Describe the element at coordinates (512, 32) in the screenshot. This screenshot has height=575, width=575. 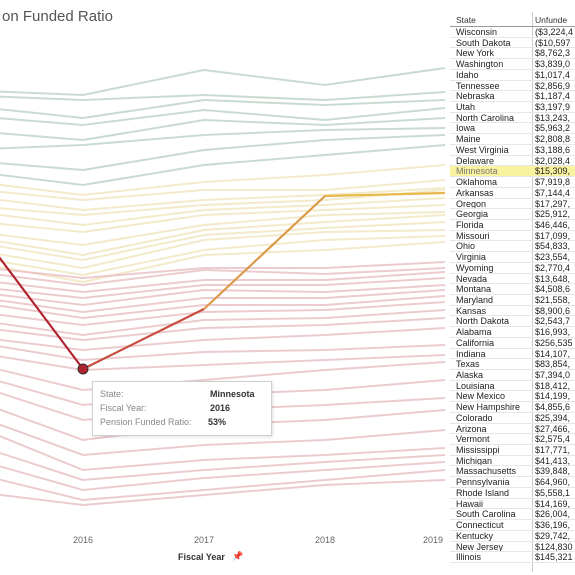
I see `table-row: Wisconsin ($3,224,4` at that location.